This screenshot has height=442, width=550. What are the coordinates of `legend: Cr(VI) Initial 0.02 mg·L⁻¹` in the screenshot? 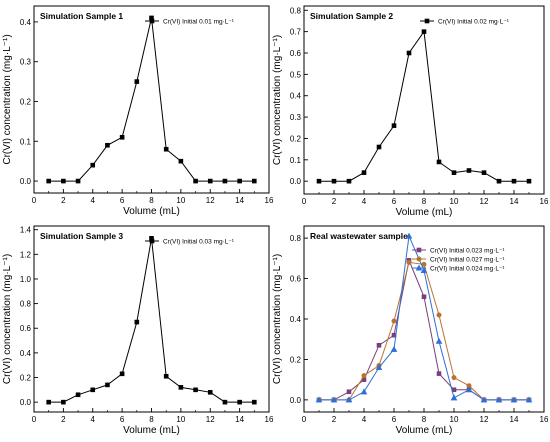 It's located at (465, 21).